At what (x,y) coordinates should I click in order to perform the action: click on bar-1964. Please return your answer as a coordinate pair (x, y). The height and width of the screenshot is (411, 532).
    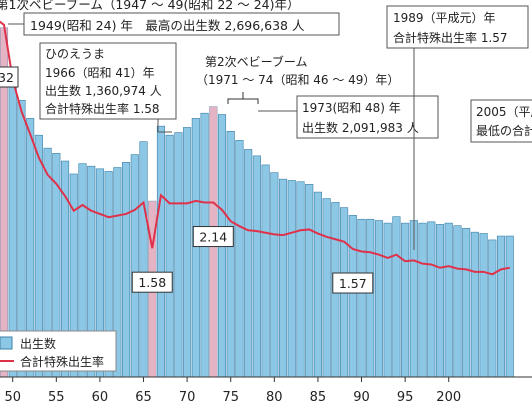
    Looking at the image, I should click on (134, 266).